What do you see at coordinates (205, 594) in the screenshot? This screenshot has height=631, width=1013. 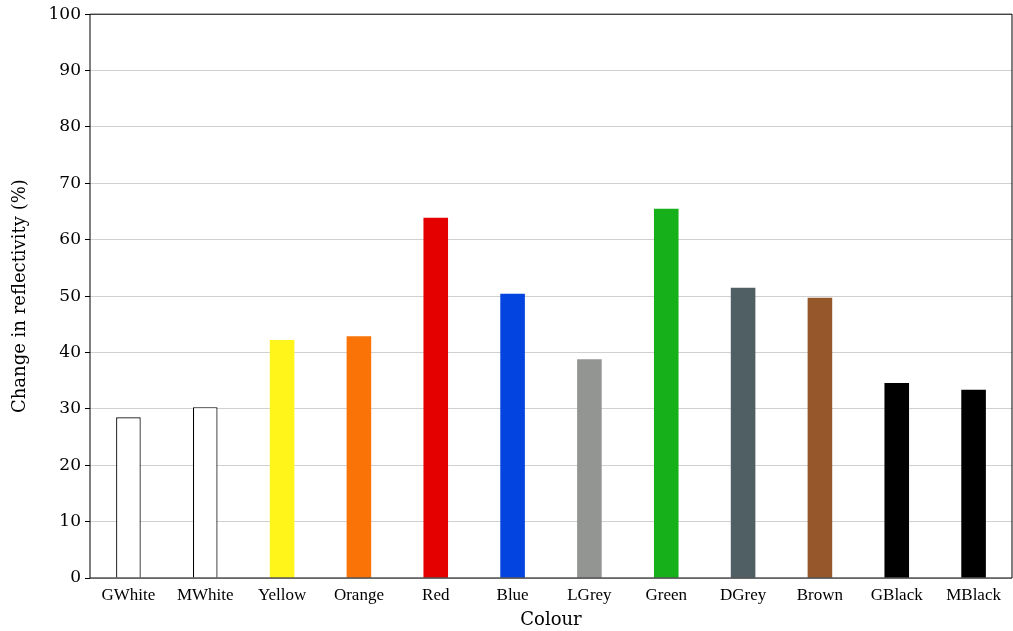 I see `x-tick-label: MWhite` at bounding box center [205, 594].